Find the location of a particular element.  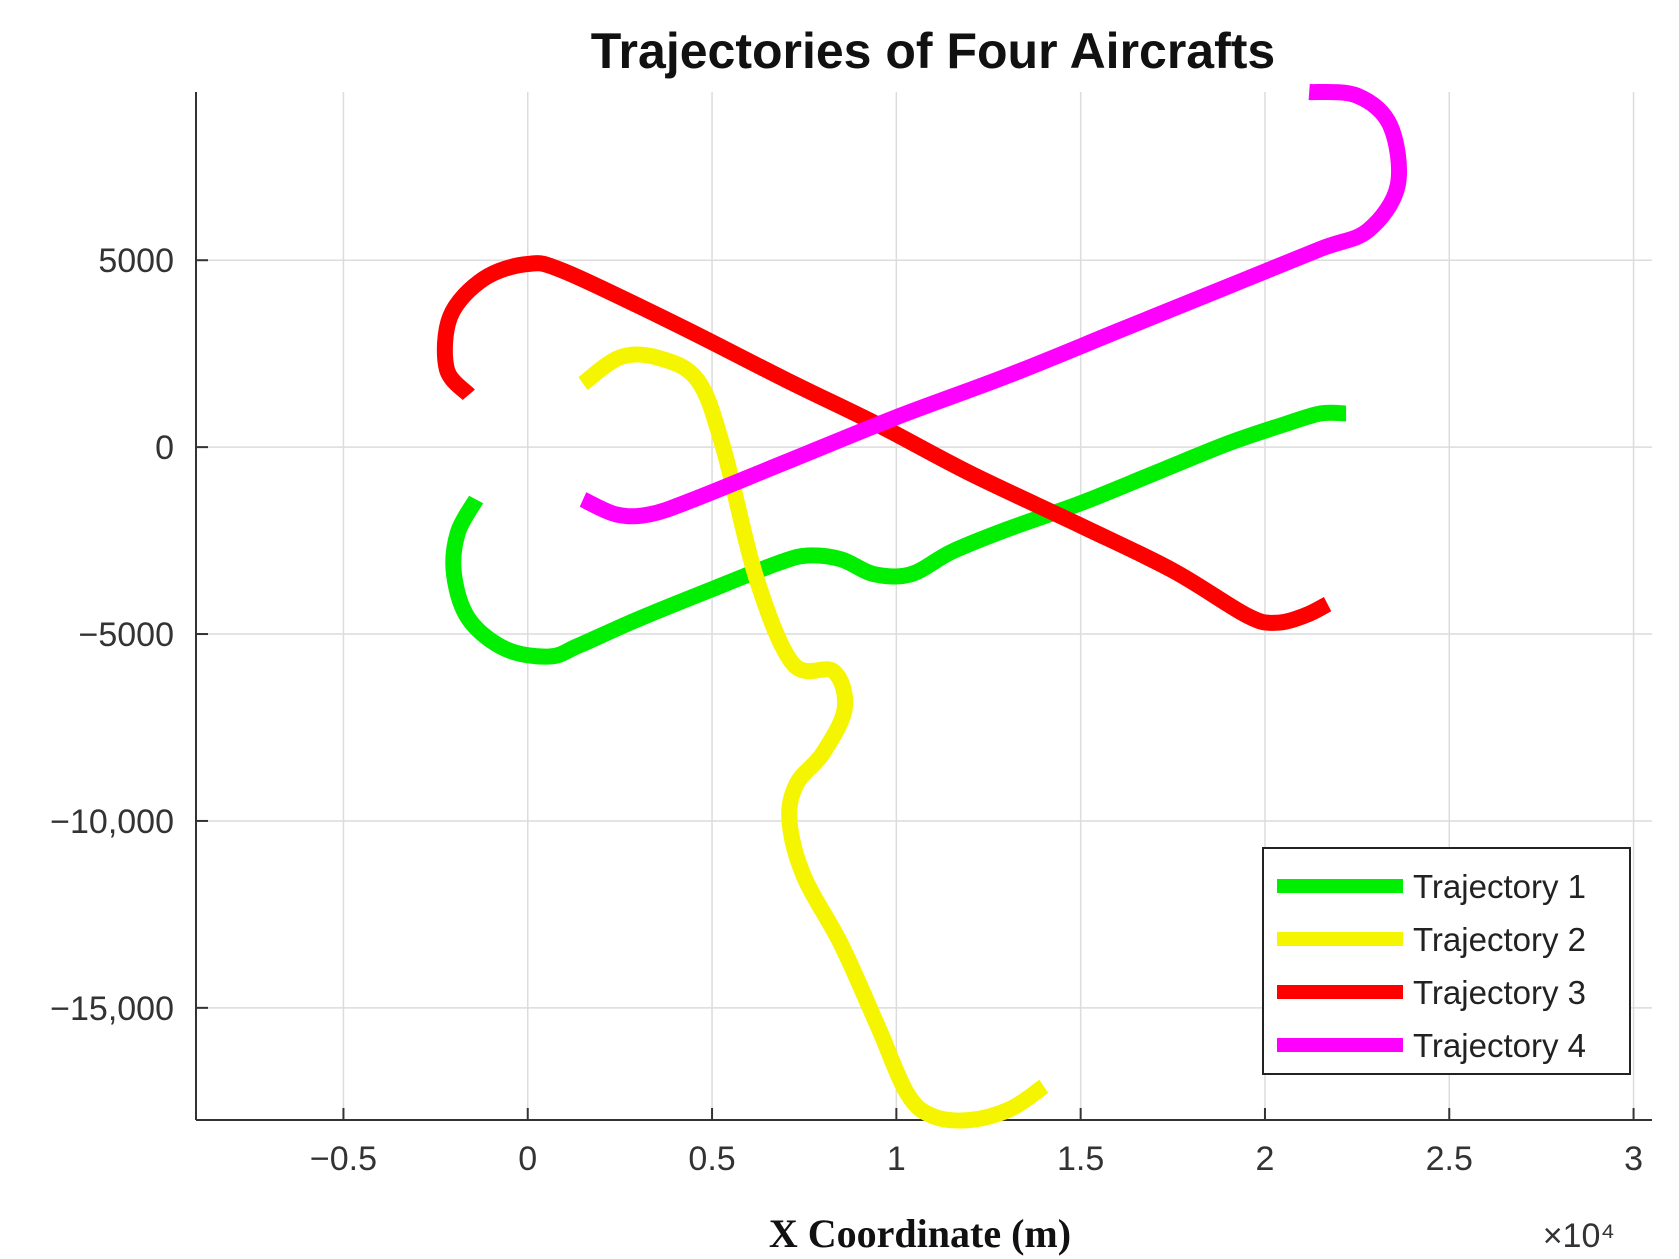

x-tick-label: 0.5 is located at coordinates (711, 1159).